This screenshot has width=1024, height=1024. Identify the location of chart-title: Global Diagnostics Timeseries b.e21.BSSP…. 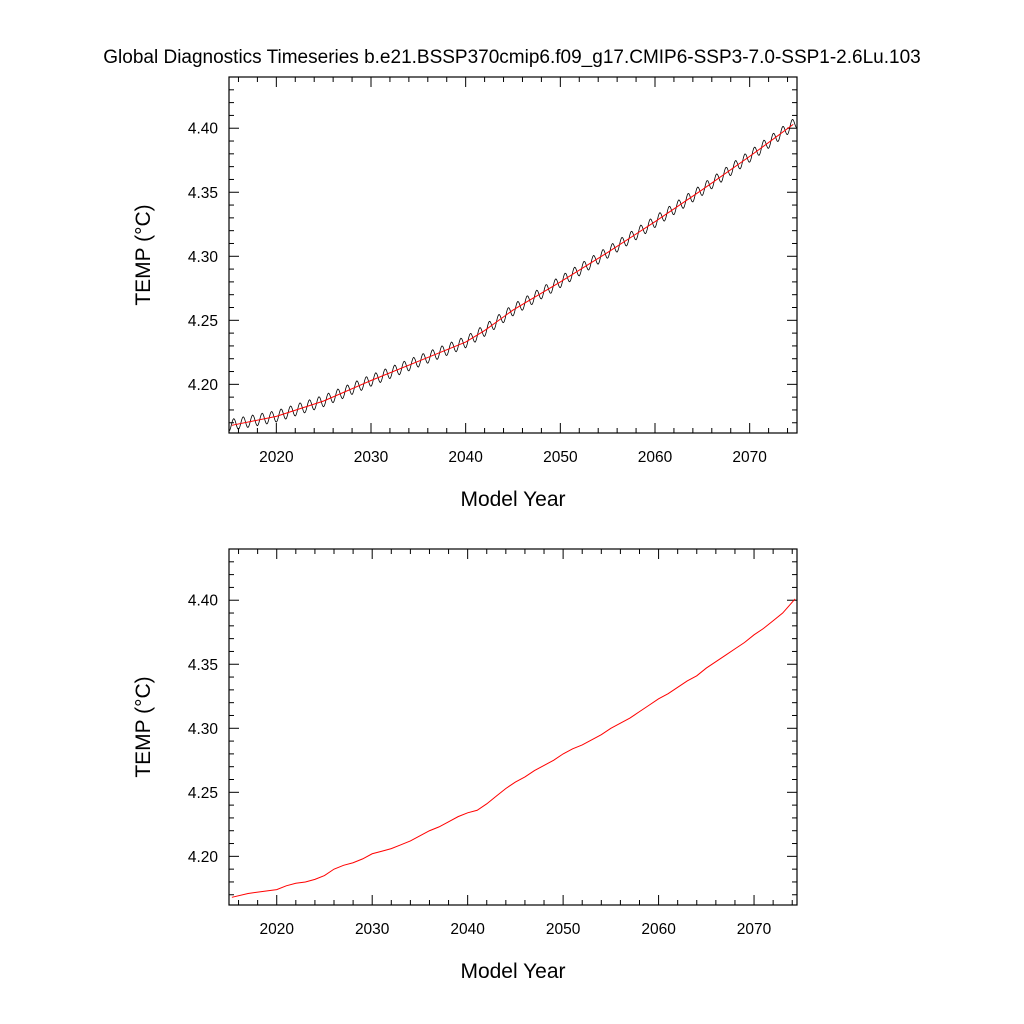
(511, 57).